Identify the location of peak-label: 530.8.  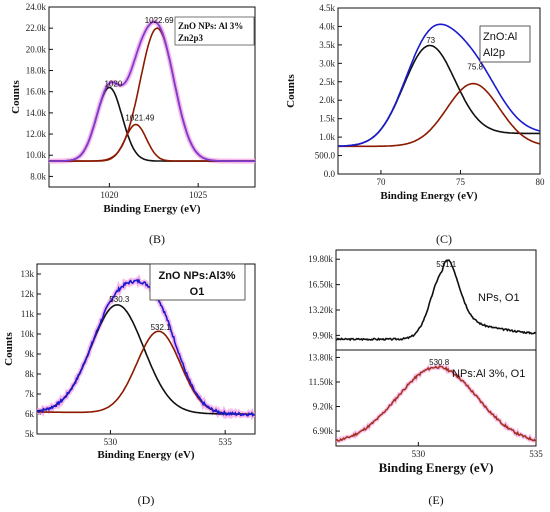
(439, 362).